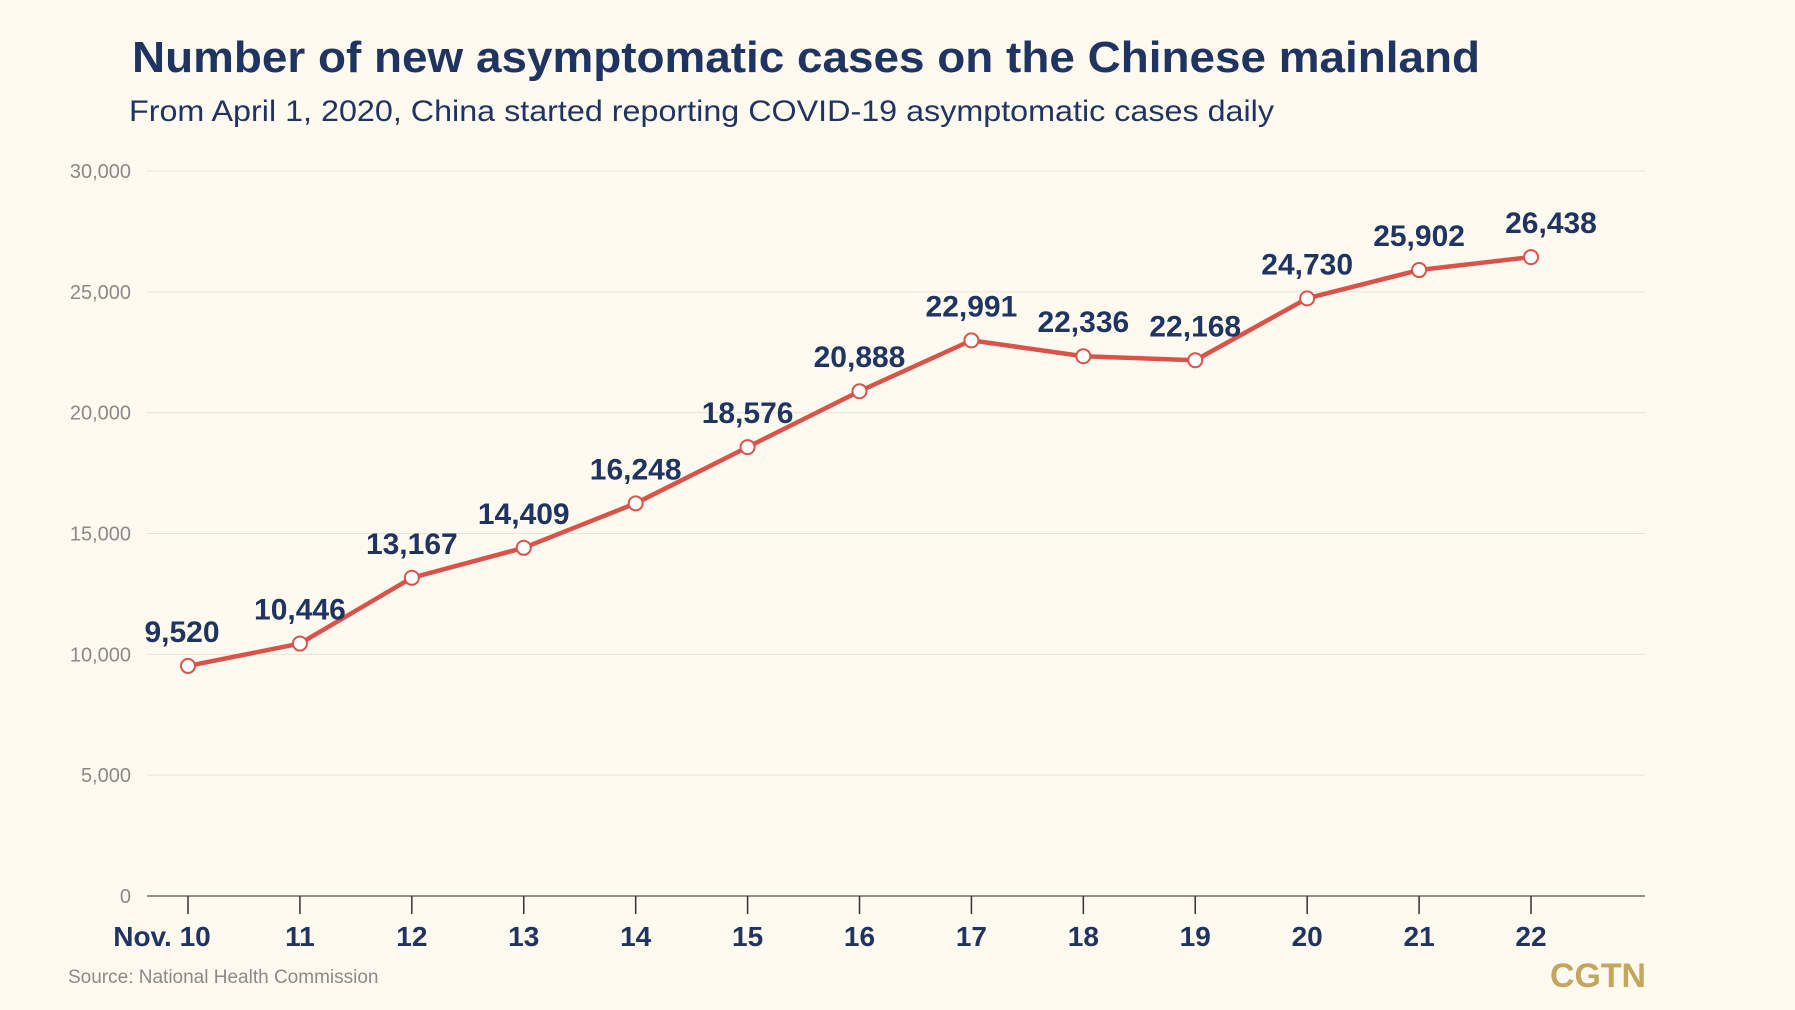 The width and height of the screenshot is (1795, 1010). What do you see at coordinates (830, 924) in the screenshot?
I see `x-axis: Nov. 10 11 12 13 14 15 16 17 18 19 20 21 22` at bounding box center [830, 924].